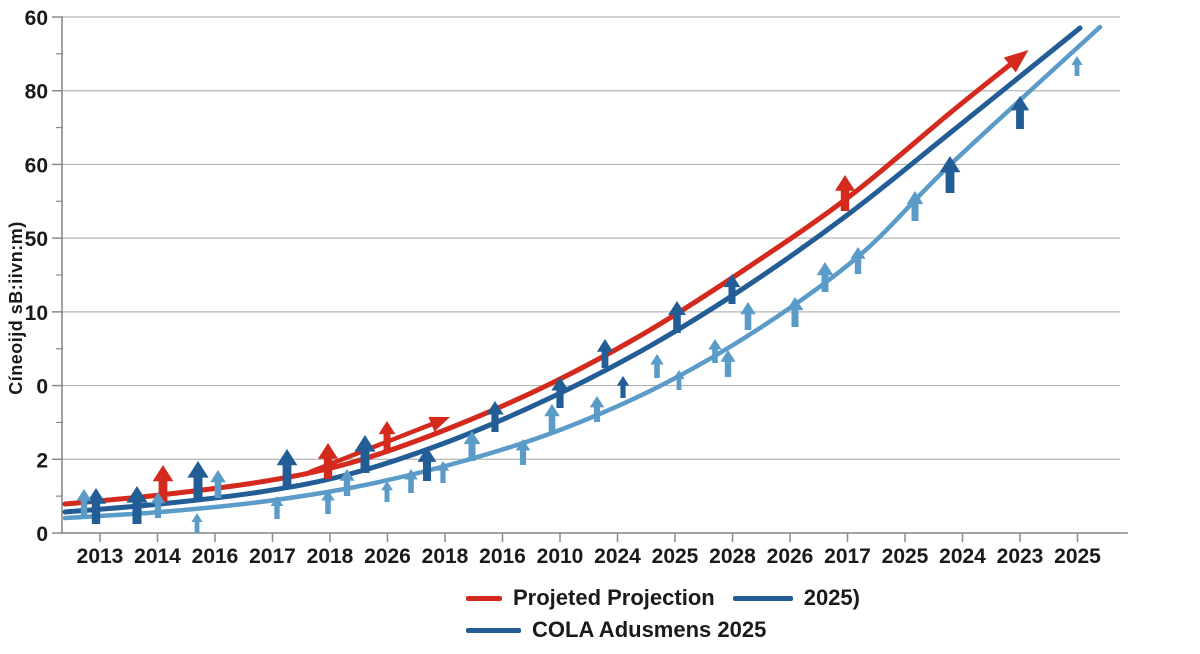 The width and height of the screenshot is (1200, 654). What do you see at coordinates (42, 460) in the screenshot?
I see `y-tick-label: 2` at bounding box center [42, 460].